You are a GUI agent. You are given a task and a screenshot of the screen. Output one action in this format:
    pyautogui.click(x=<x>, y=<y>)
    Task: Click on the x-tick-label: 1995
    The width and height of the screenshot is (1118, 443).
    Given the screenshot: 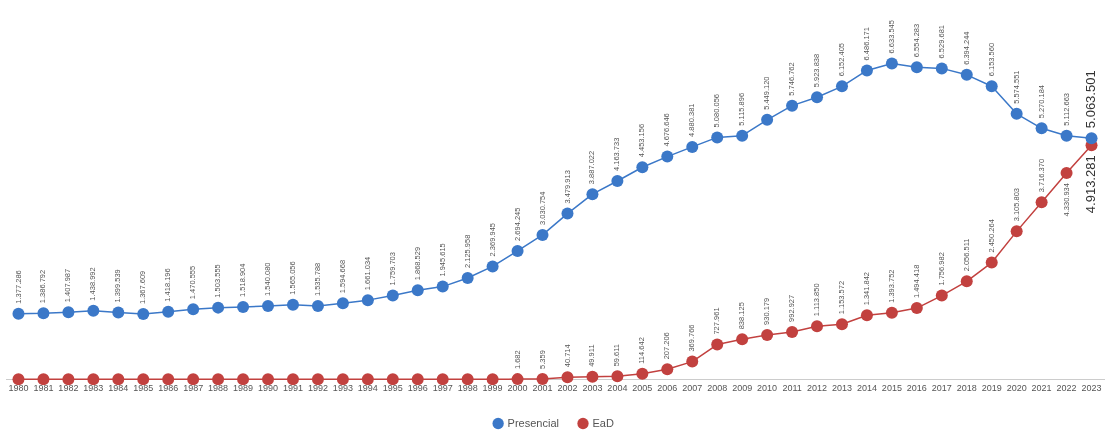 What is the action you would take?
    pyautogui.click(x=392, y=388)
    